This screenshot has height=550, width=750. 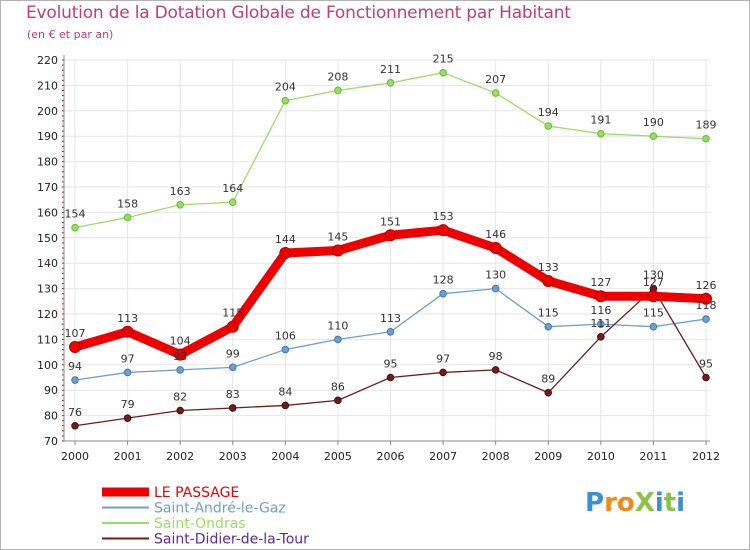 I want to click on legend-label: LE PASSAGE, so click(x=196, y=493).